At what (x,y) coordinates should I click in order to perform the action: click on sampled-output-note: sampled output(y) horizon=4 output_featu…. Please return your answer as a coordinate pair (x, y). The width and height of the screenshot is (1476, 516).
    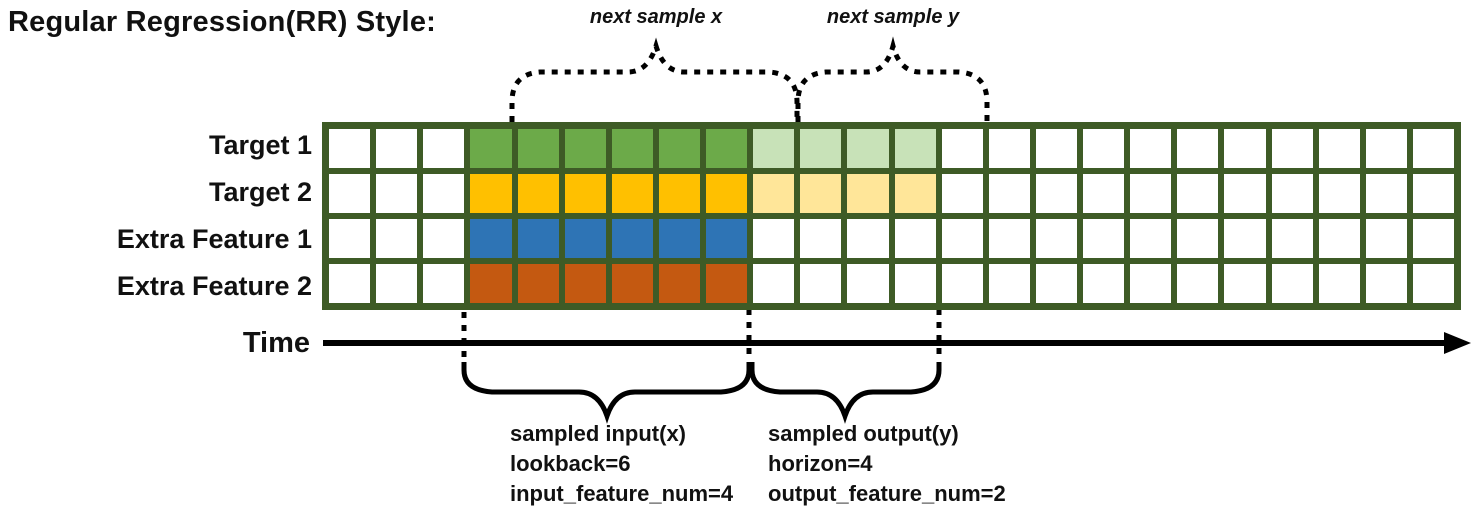
    Looking at the image, I should click on (887, 464).